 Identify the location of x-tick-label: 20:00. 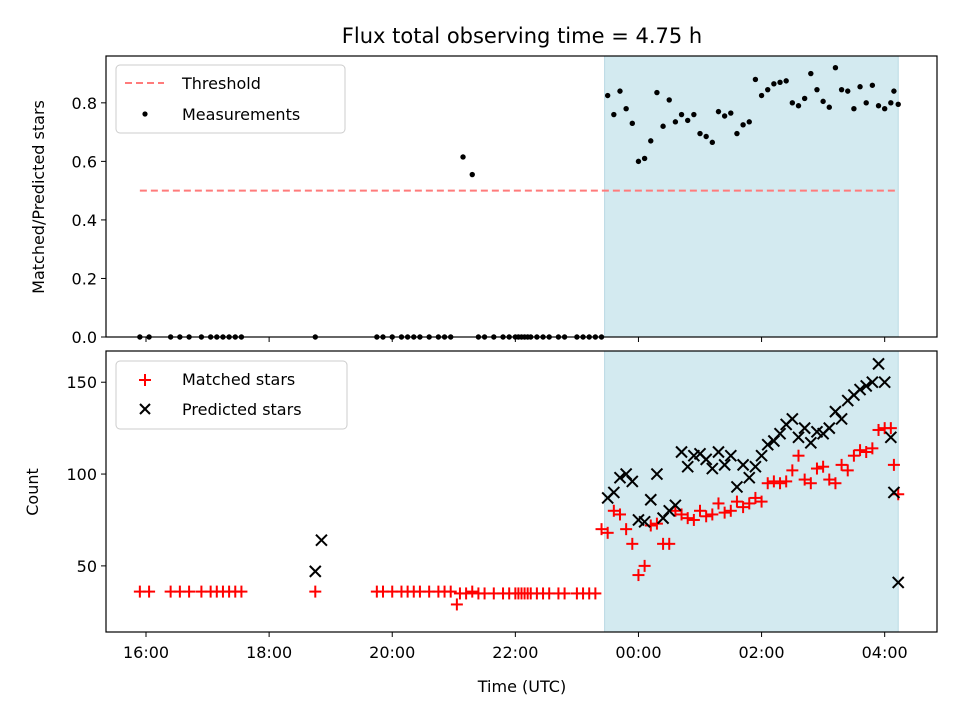
(392, 652).